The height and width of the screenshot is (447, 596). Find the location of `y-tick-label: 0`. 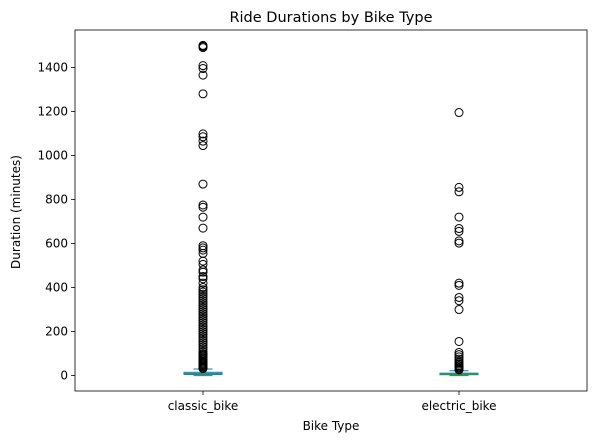

y-tick-label: 0 is located at coordinates (64, 376).